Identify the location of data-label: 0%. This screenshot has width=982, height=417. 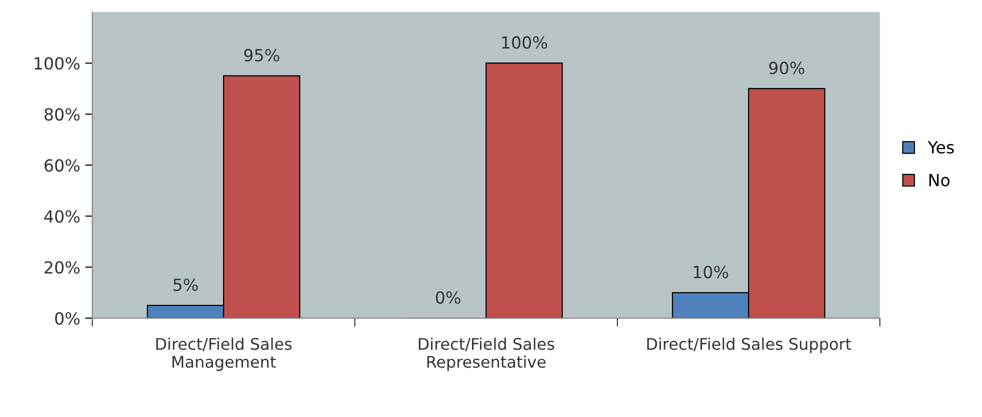
(448, 297).